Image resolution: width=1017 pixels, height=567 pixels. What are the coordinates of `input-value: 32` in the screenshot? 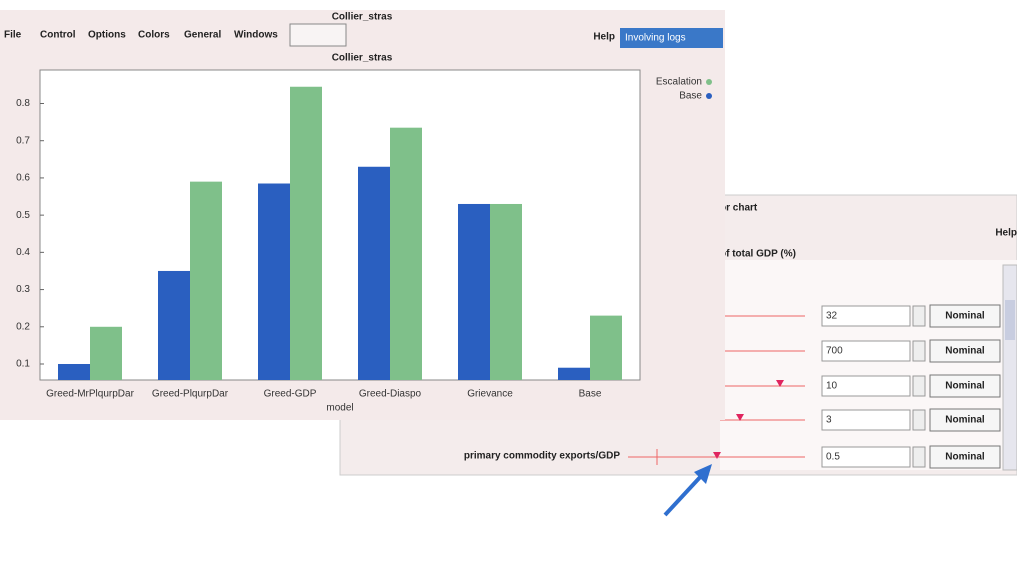 It's located at (832, 316).